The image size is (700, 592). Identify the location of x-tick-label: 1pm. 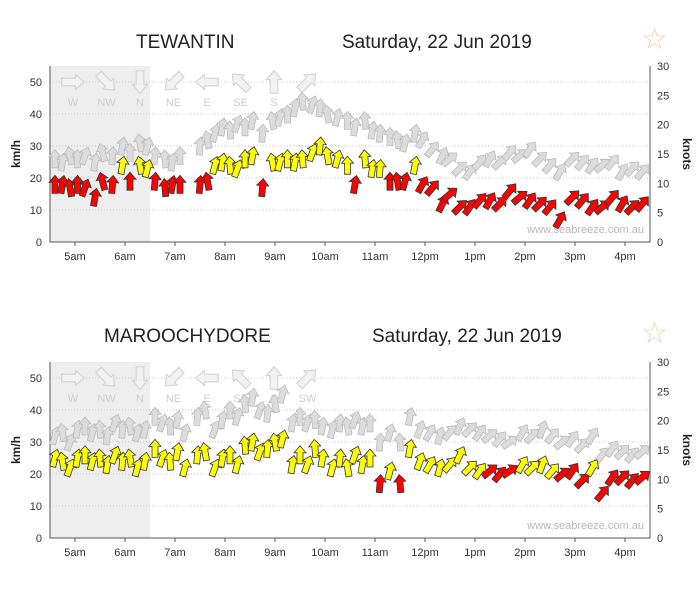
(474, 257).